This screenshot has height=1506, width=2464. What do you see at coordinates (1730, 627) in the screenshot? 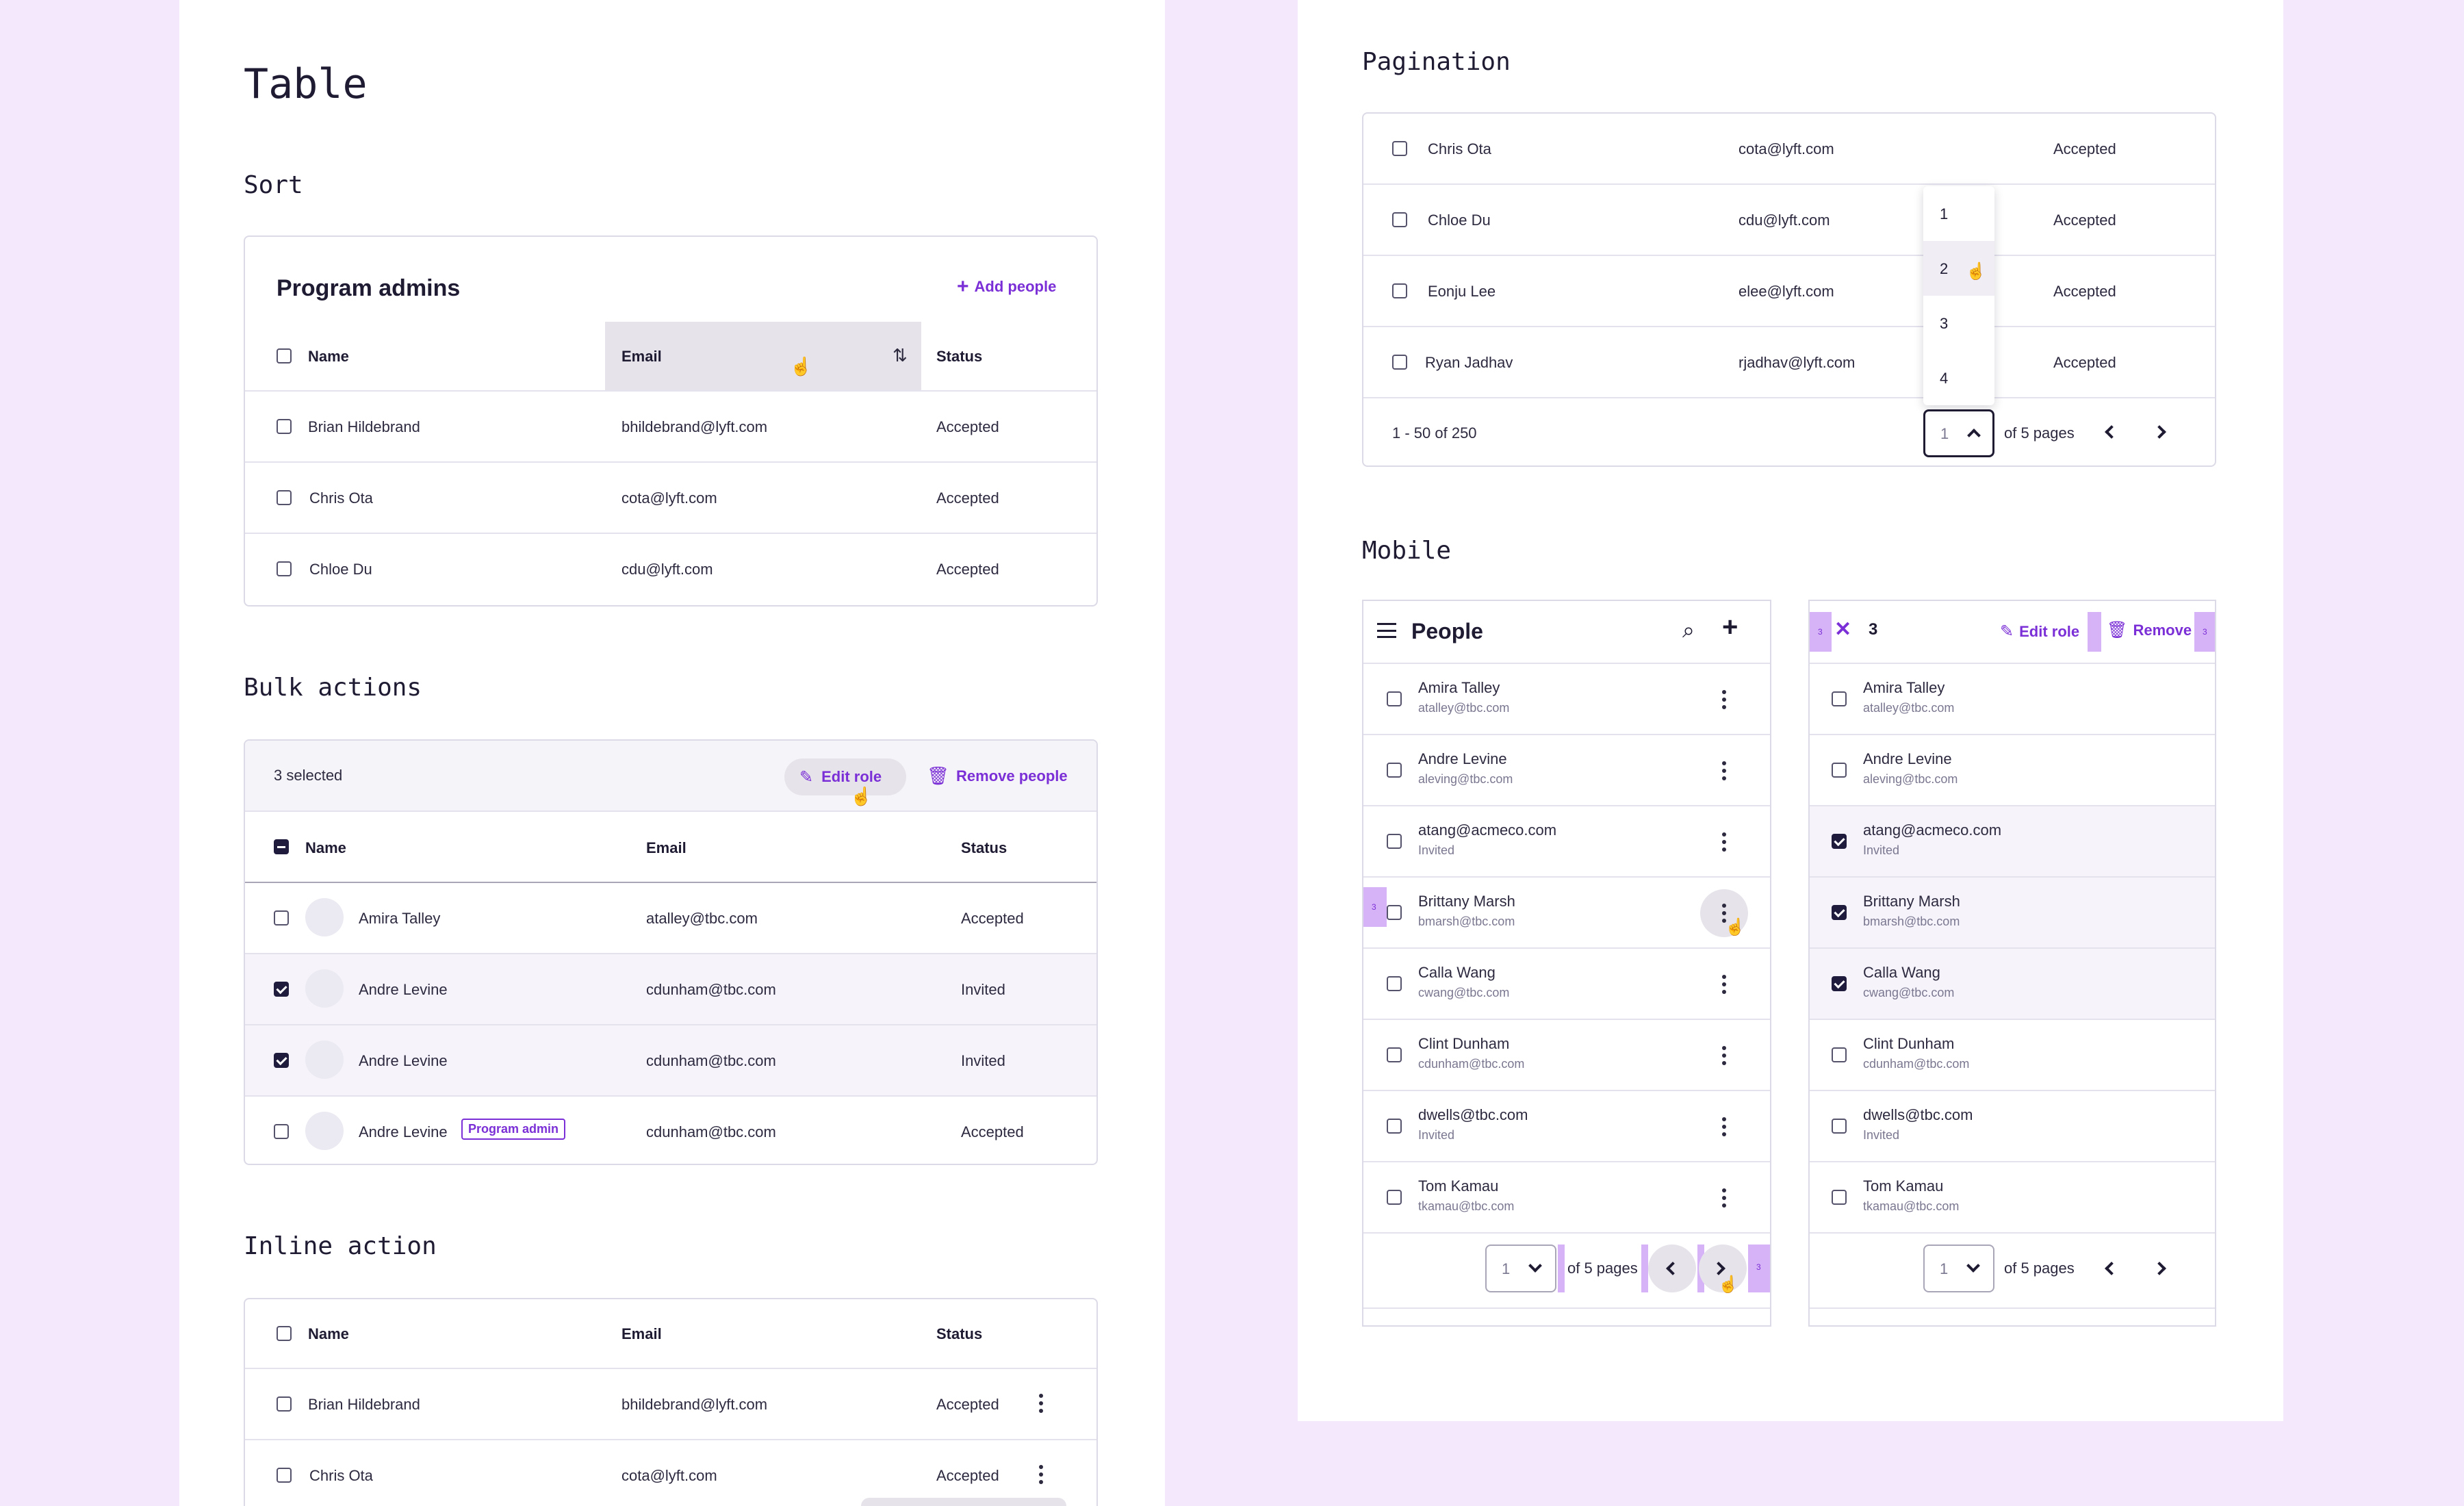
I see `plus-icon: +` at bounding box center [1730, 627].